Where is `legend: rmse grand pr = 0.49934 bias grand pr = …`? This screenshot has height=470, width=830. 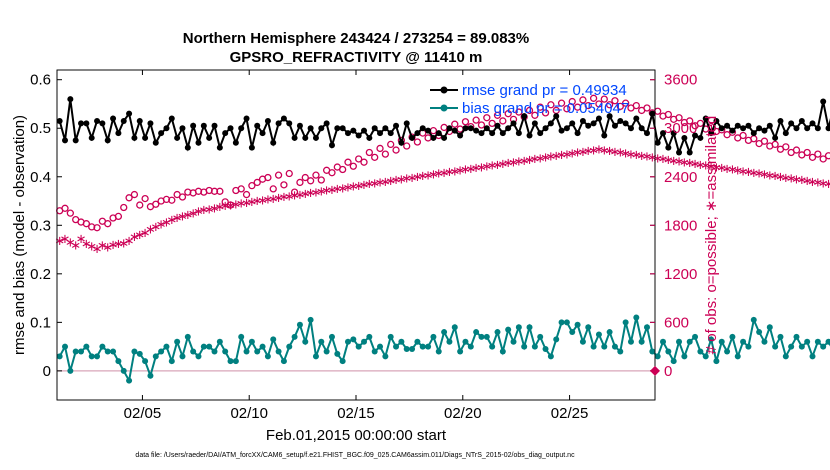 legend: rmse grand pr = 0.49934 bias grand pr = … is located at coordinates (529, 99).